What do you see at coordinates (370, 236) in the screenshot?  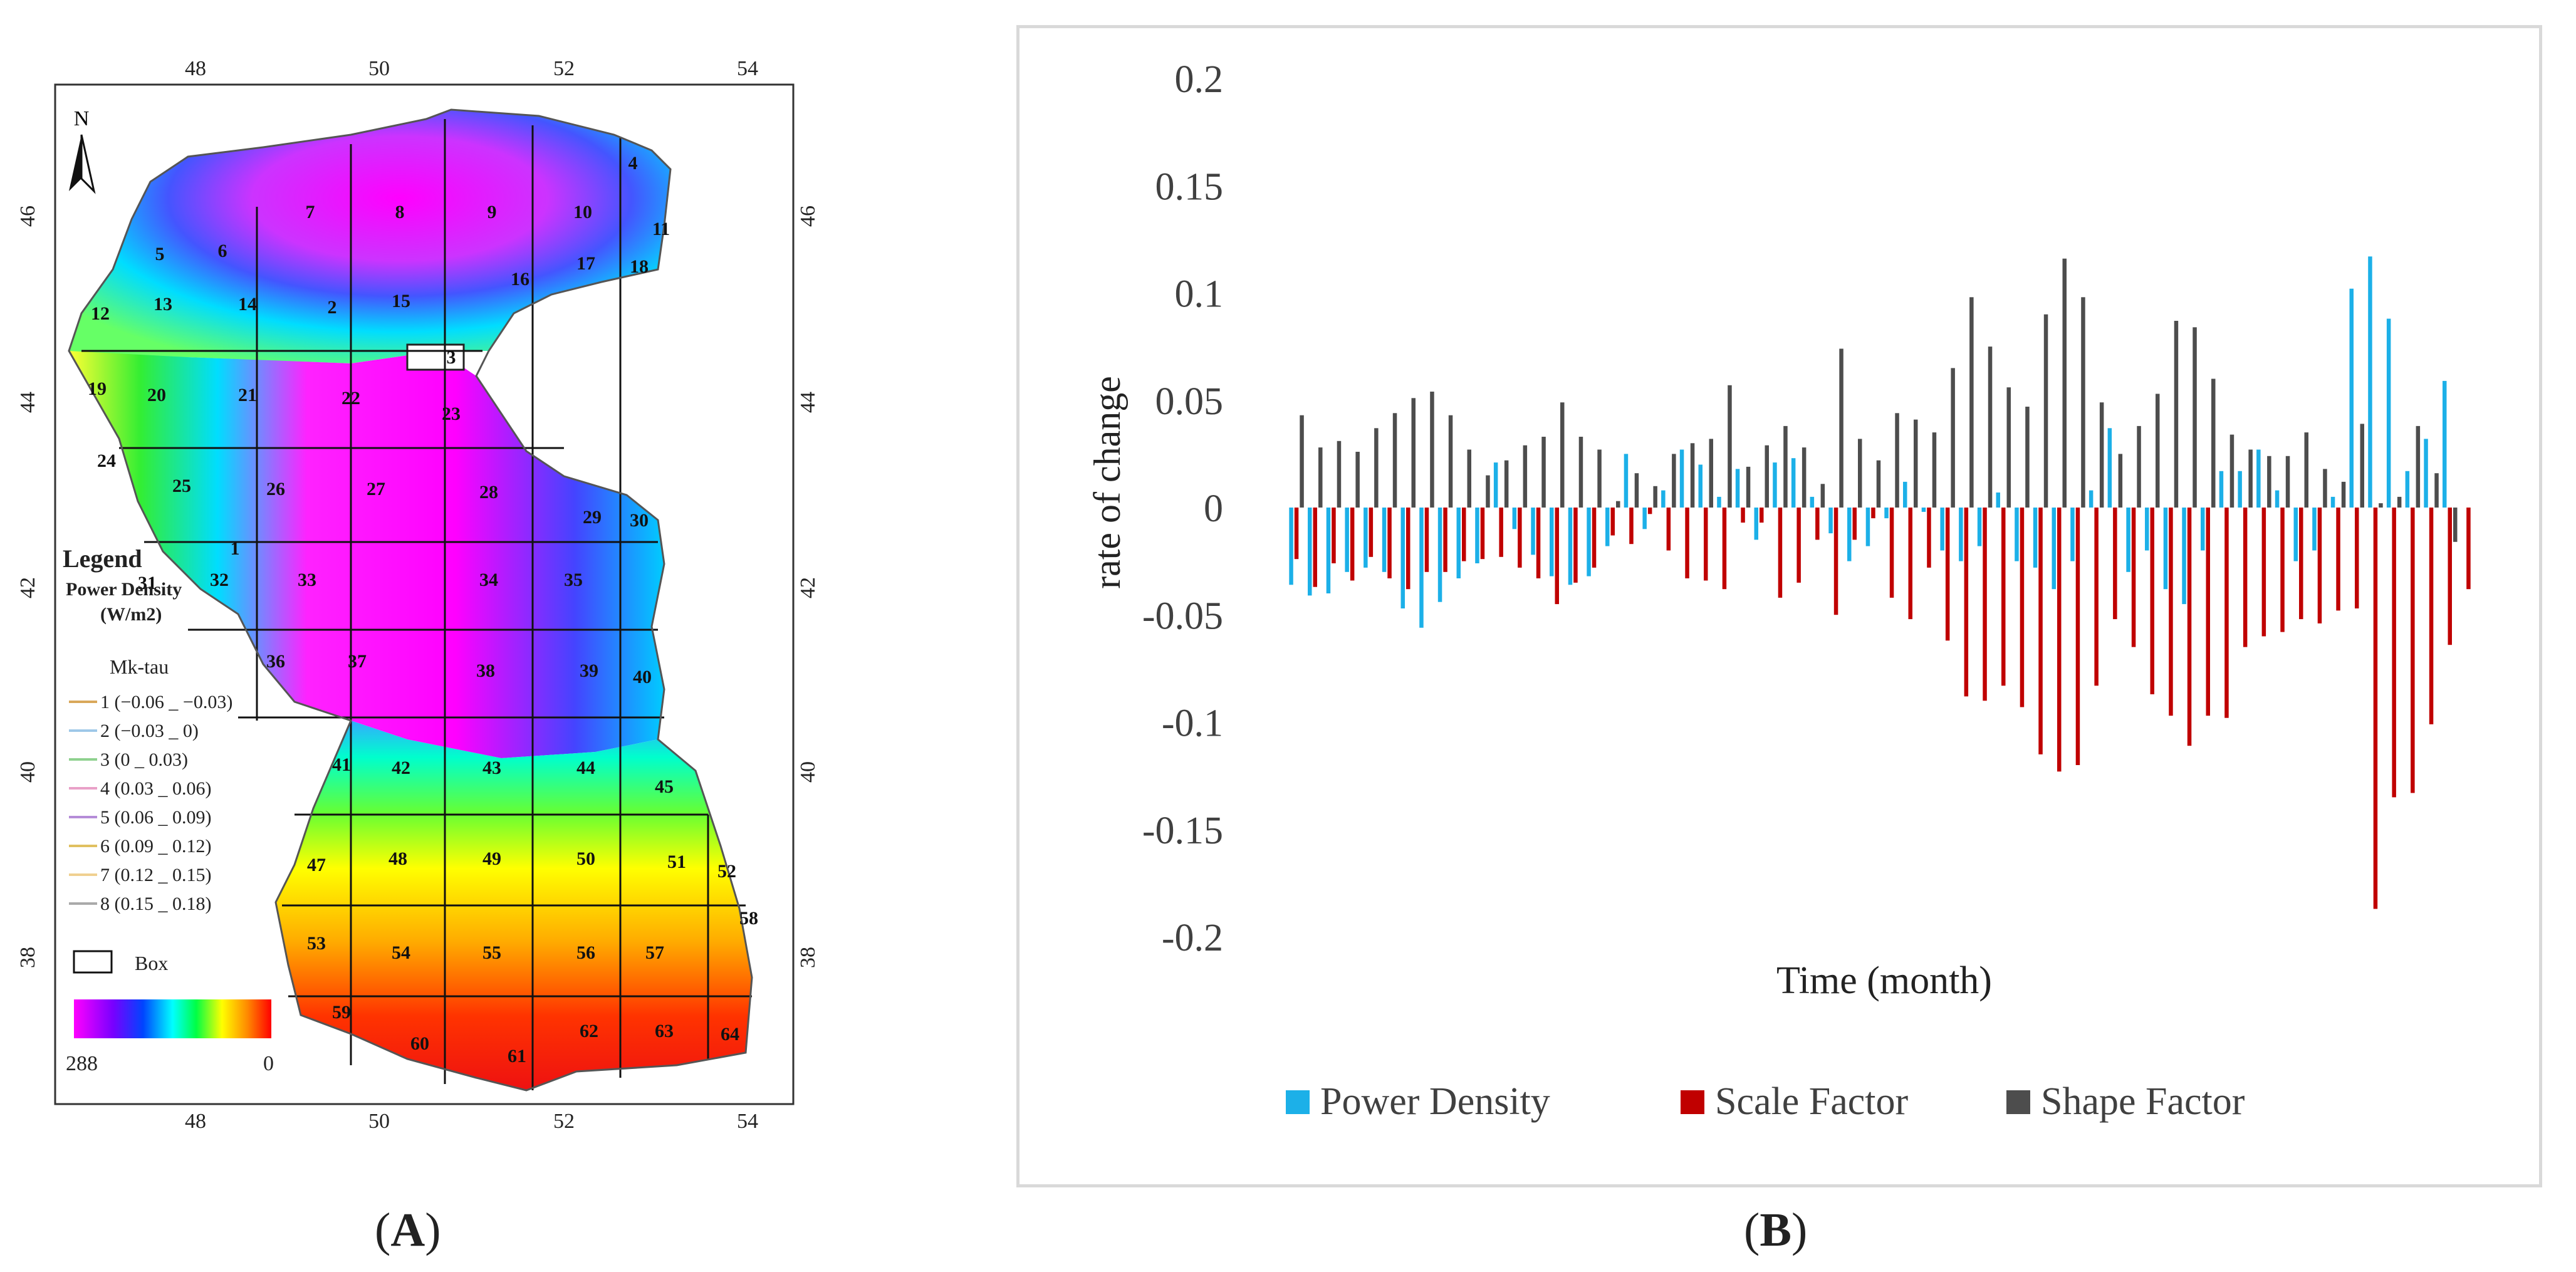 I see `north-caspian-region` at bounding box center [370, 236].